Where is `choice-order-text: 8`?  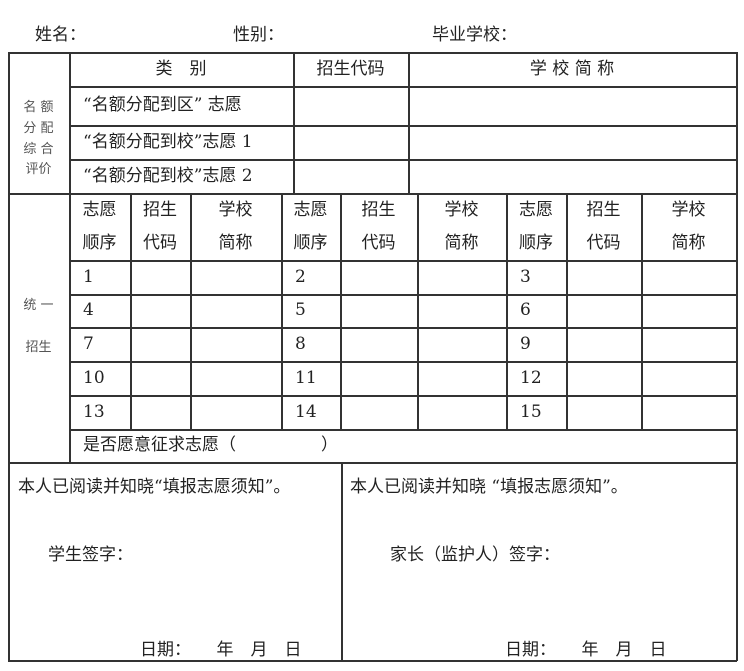 choice-order-text: 8 is located at coordinates (300, 343).